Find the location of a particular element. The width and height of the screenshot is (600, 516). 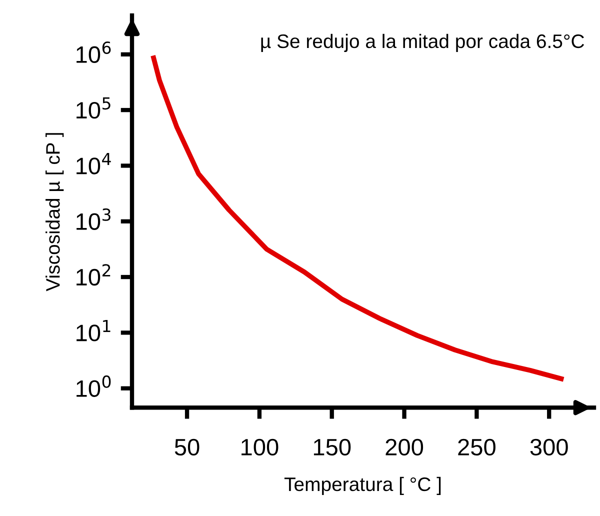

y-tick-label: 10$^{0}$ is located at coordinates (93, 386).